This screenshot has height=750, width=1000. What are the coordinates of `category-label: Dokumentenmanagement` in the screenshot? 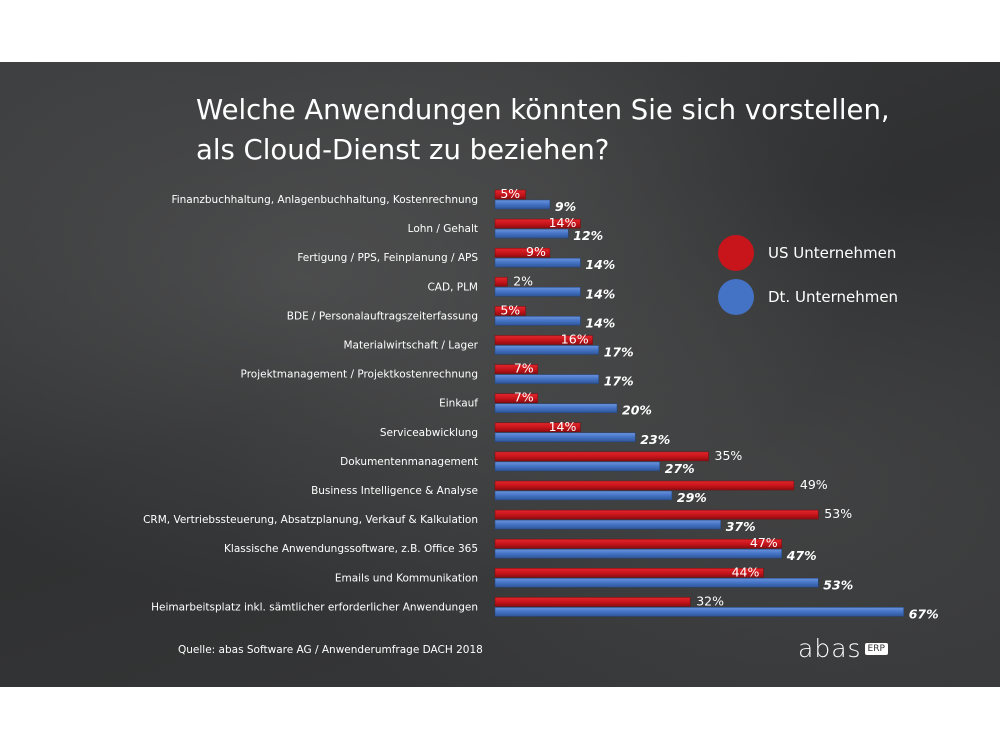 It's located at (409, 462).